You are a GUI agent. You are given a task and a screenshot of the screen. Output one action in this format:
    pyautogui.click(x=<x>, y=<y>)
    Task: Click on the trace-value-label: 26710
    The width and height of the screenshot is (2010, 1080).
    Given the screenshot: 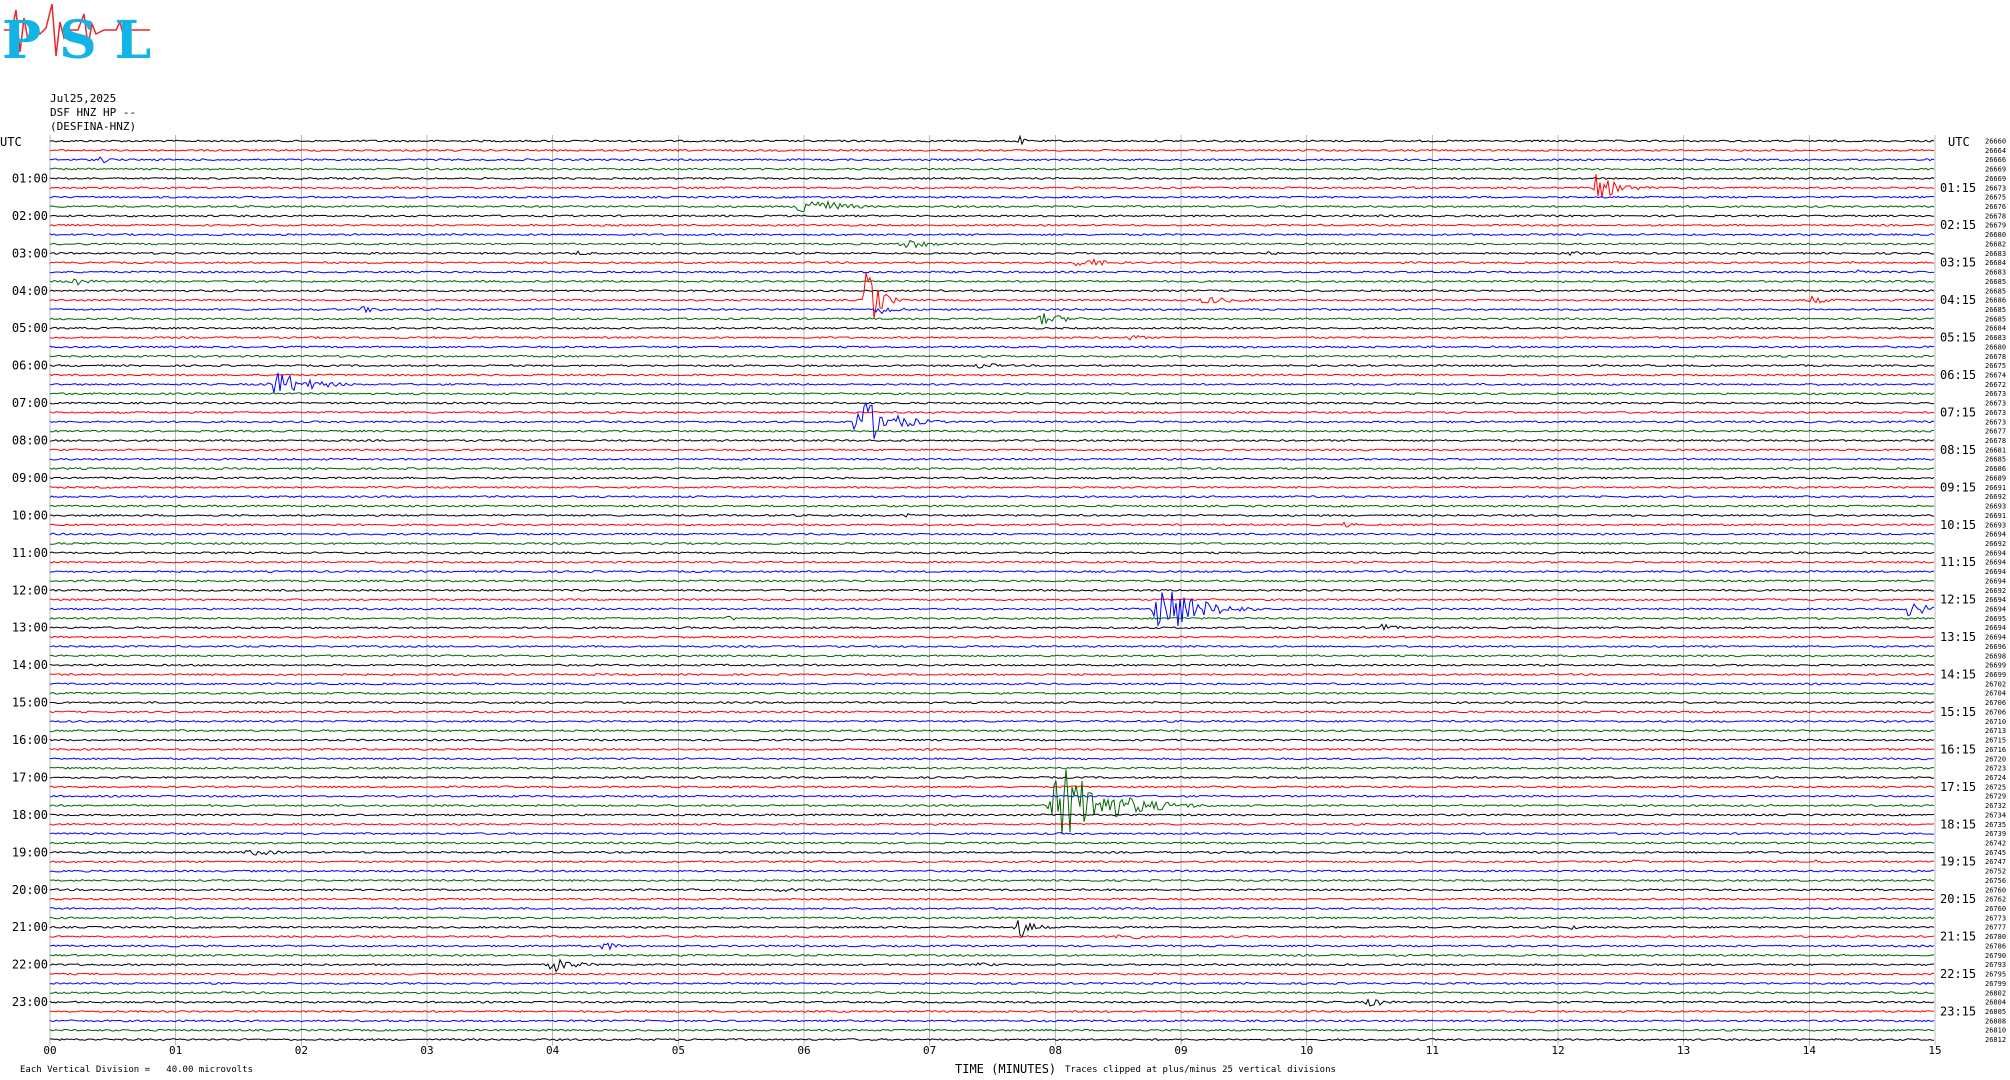 What is the action you would take?
    pyautogui.click(x=1995, y=722)
    